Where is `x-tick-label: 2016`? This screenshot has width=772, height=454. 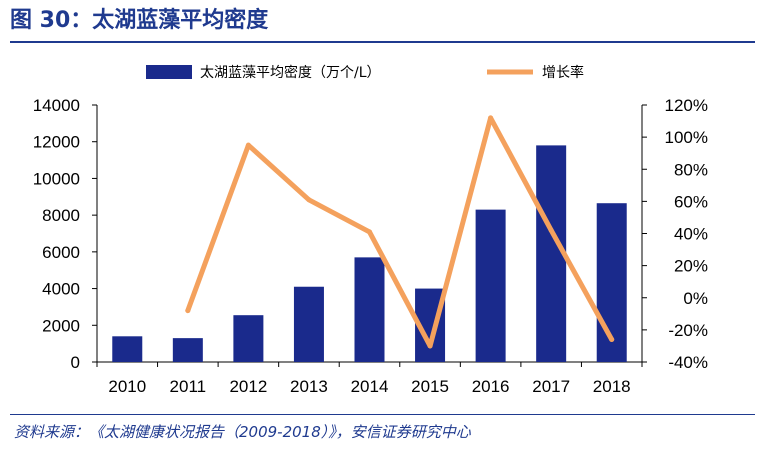
x-tick-label: 2016 is located at coordinates (491, 386).